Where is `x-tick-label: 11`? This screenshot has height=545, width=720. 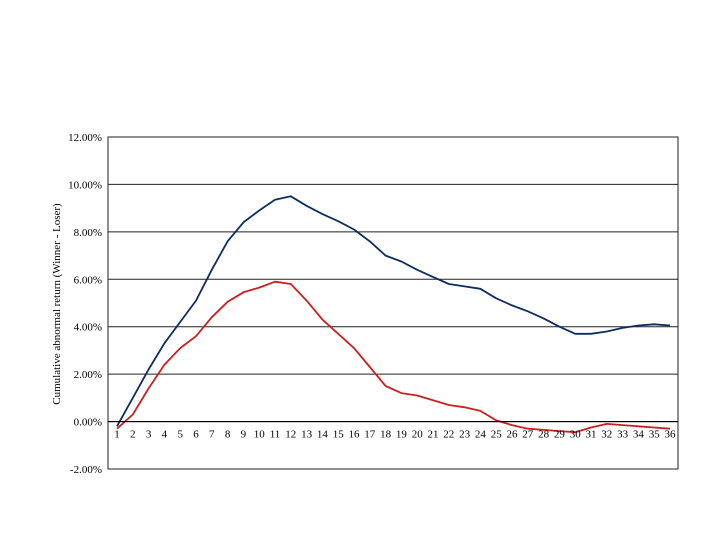
x-tick-label: 11 is located at coordinates (275, 435).